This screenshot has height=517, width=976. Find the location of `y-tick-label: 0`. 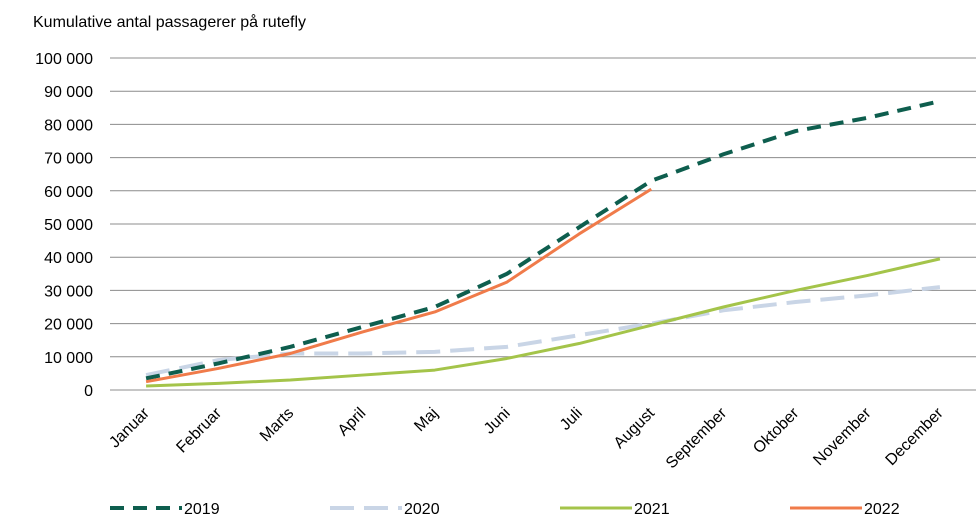

y-tick-label: 0 is located at coordinates (88, 391).